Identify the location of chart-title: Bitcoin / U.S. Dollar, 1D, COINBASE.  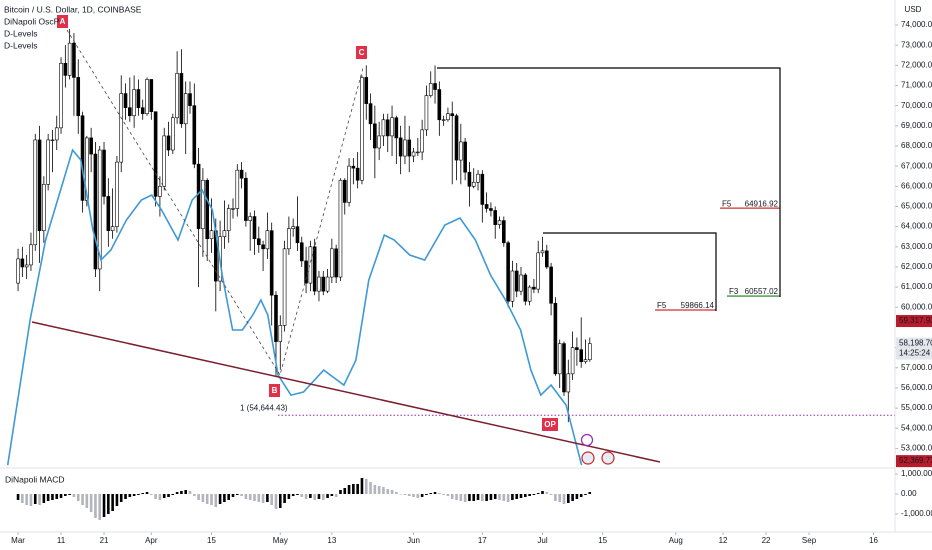
(73, 9).